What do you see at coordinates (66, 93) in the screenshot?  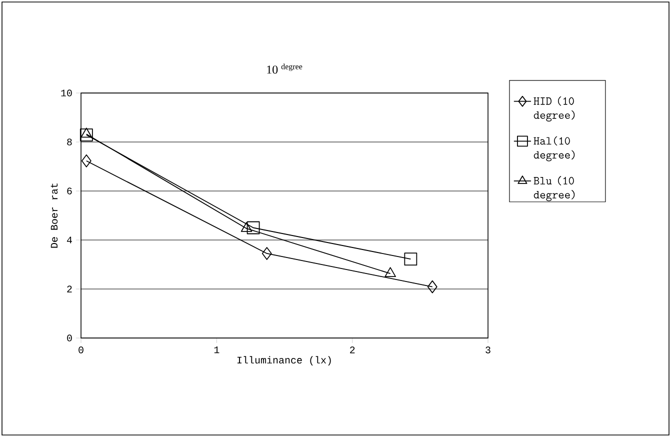 I see `y-tick-label: 10` at bounding box center [66, 93].